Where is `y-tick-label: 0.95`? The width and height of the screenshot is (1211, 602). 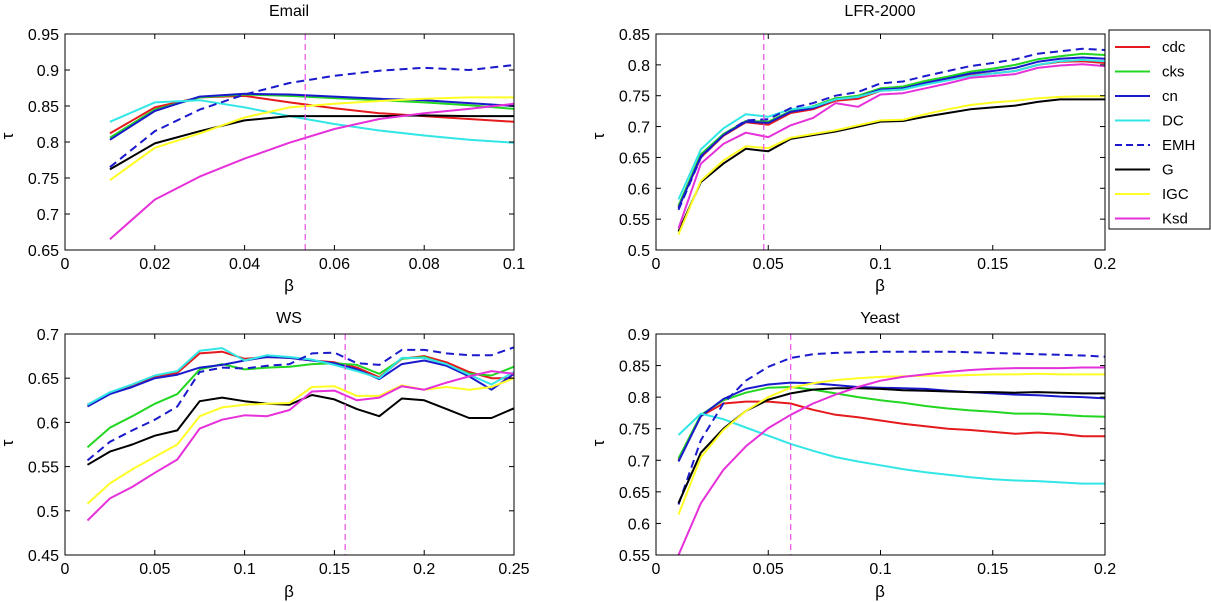 y-tick-label: 0.95 is located at coordinates (43, 35).